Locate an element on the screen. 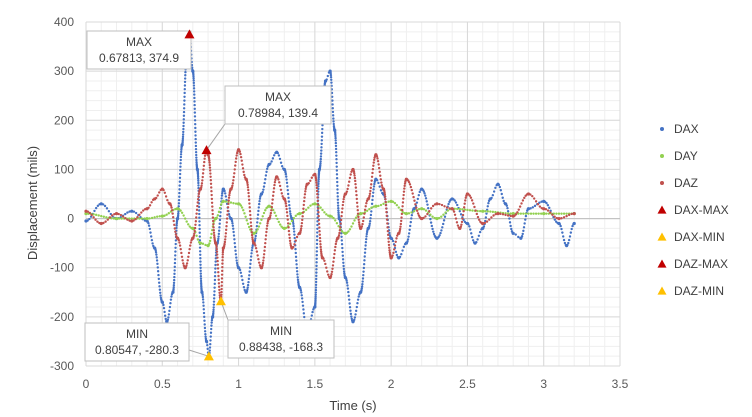 Image resolution: width=752 pixels, height=417 pixels. y-axis-ticks: -300 -200 -100 0 100 200 300 400 is located at coordinates (62, 194).